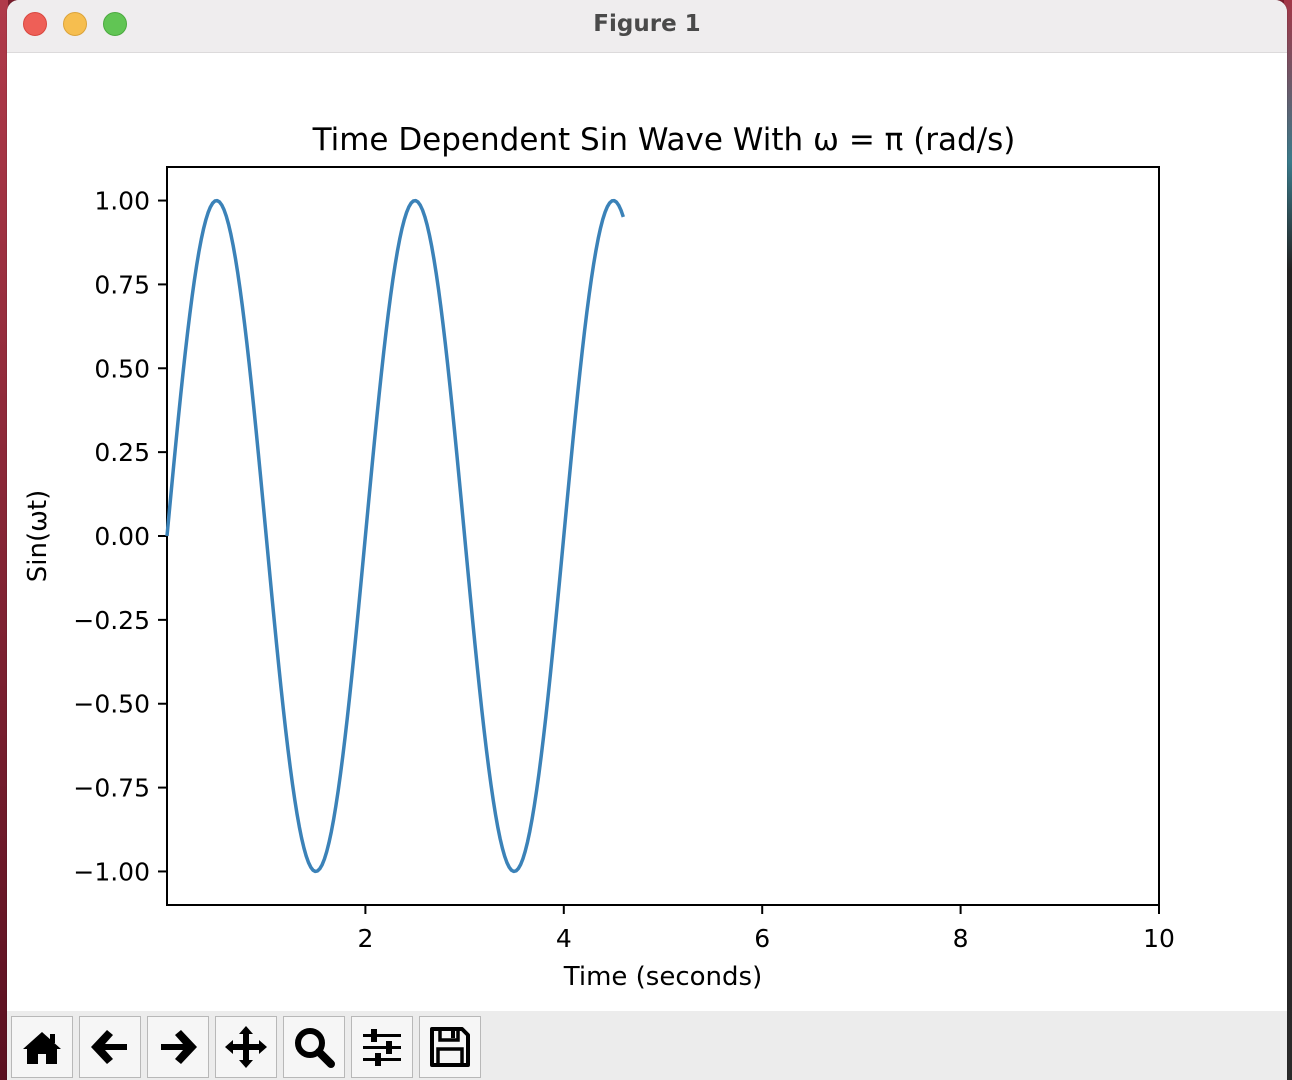  What do you see at coordinates (365, 938) in the screenshot?
I see `x-tick-label: 2` at bounding box center [365, 938].